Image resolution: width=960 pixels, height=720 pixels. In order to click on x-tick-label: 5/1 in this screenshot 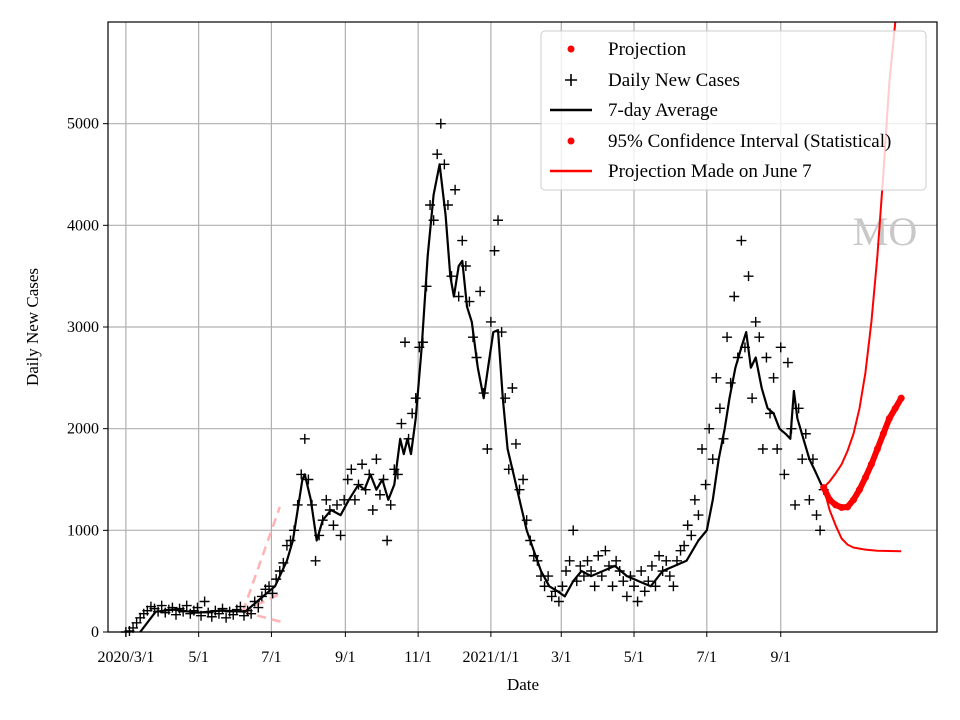, I will do `click(198, 657)`.